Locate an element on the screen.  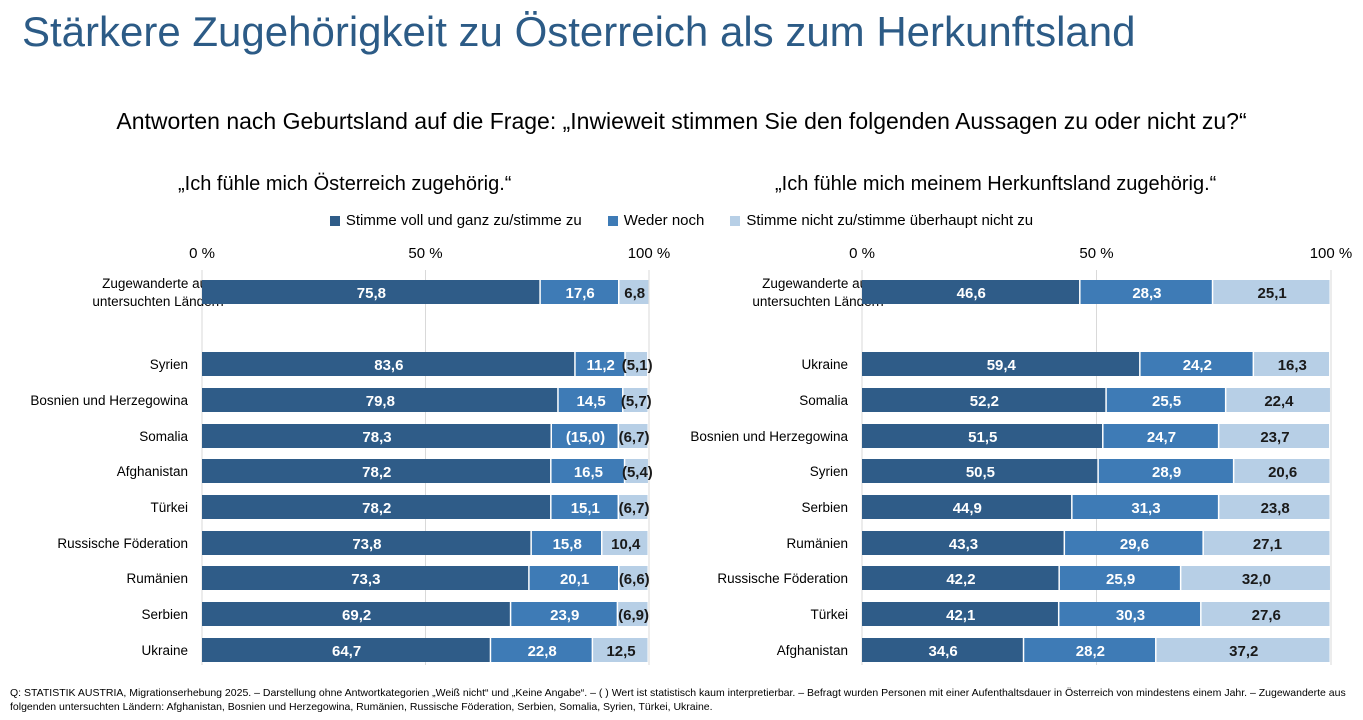
category-label: Somalia is located at coordinates (163, 436).